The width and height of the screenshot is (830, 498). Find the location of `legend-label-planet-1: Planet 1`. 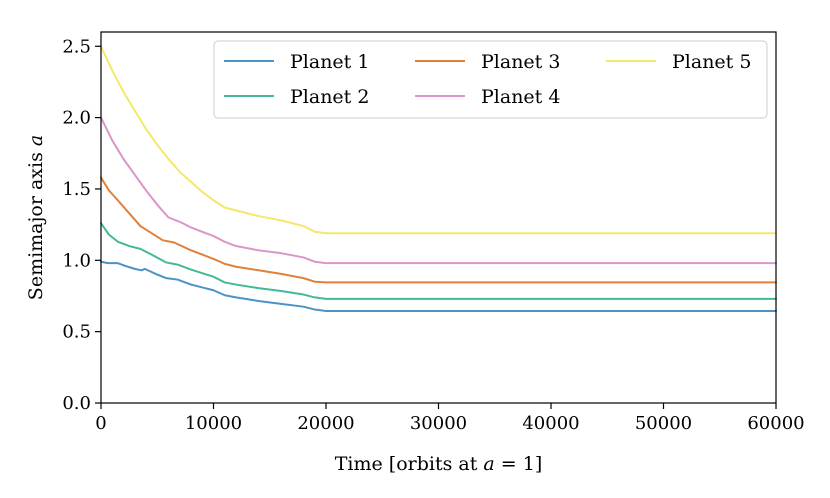

legend-label-planet-1: Planet 1 is located at coordinates (329, 62).